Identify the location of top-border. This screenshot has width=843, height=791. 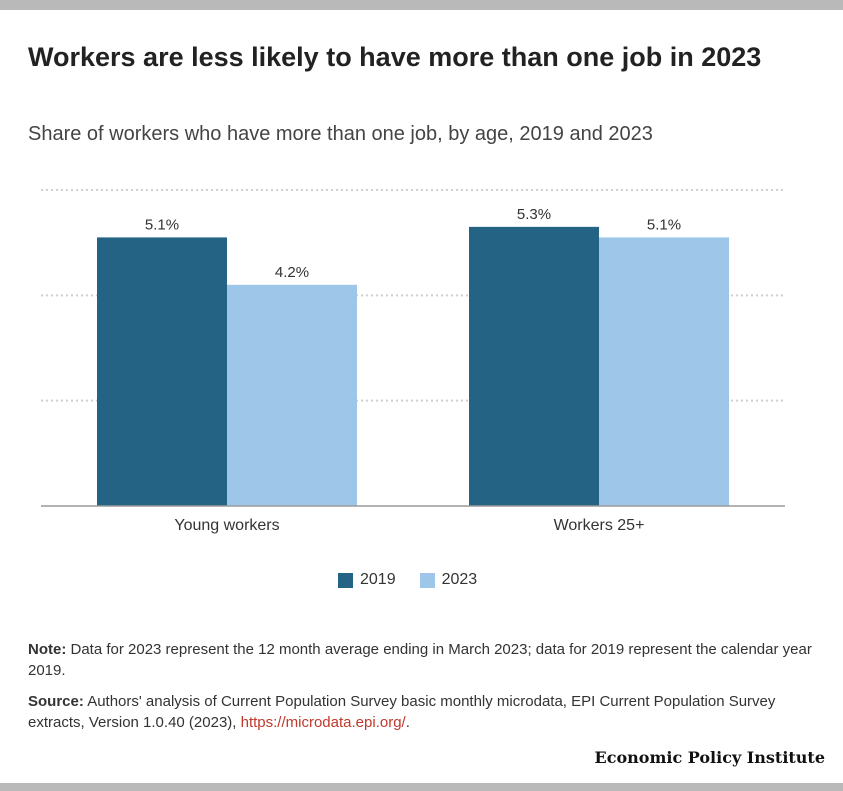
(421, 5).